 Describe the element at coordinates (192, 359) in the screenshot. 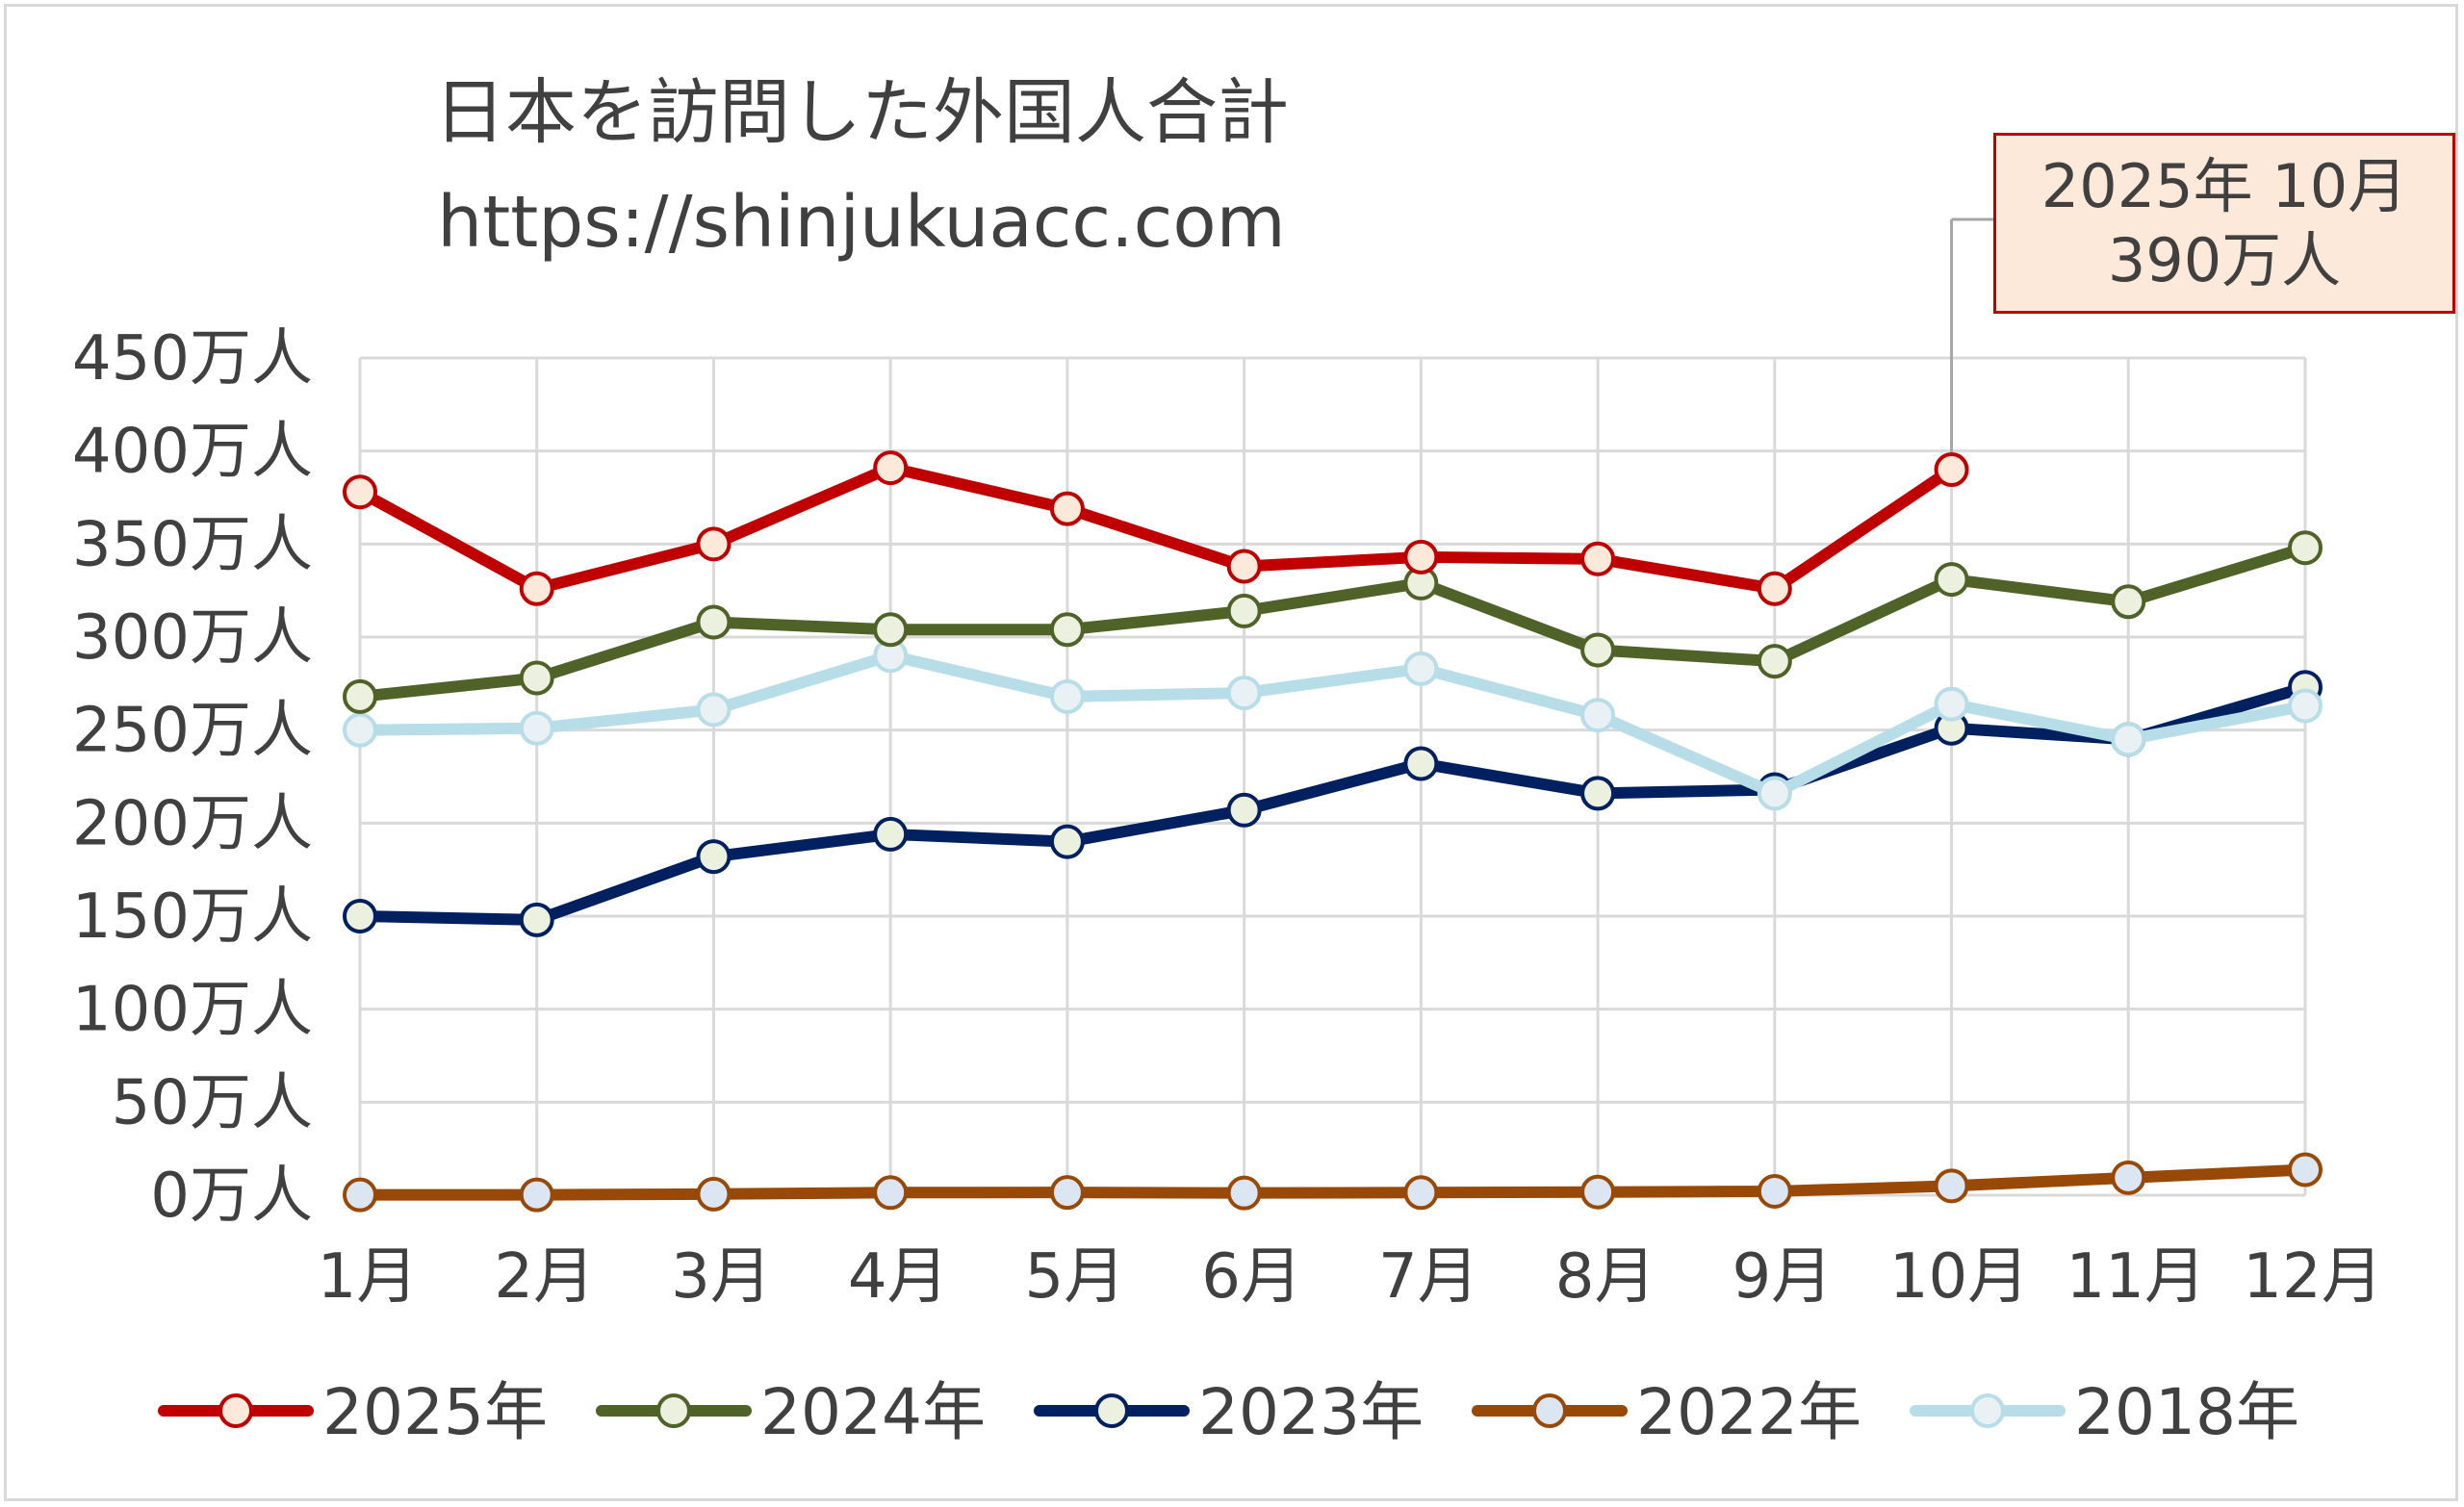

I see `y-tick-label: 450万人` at that location.